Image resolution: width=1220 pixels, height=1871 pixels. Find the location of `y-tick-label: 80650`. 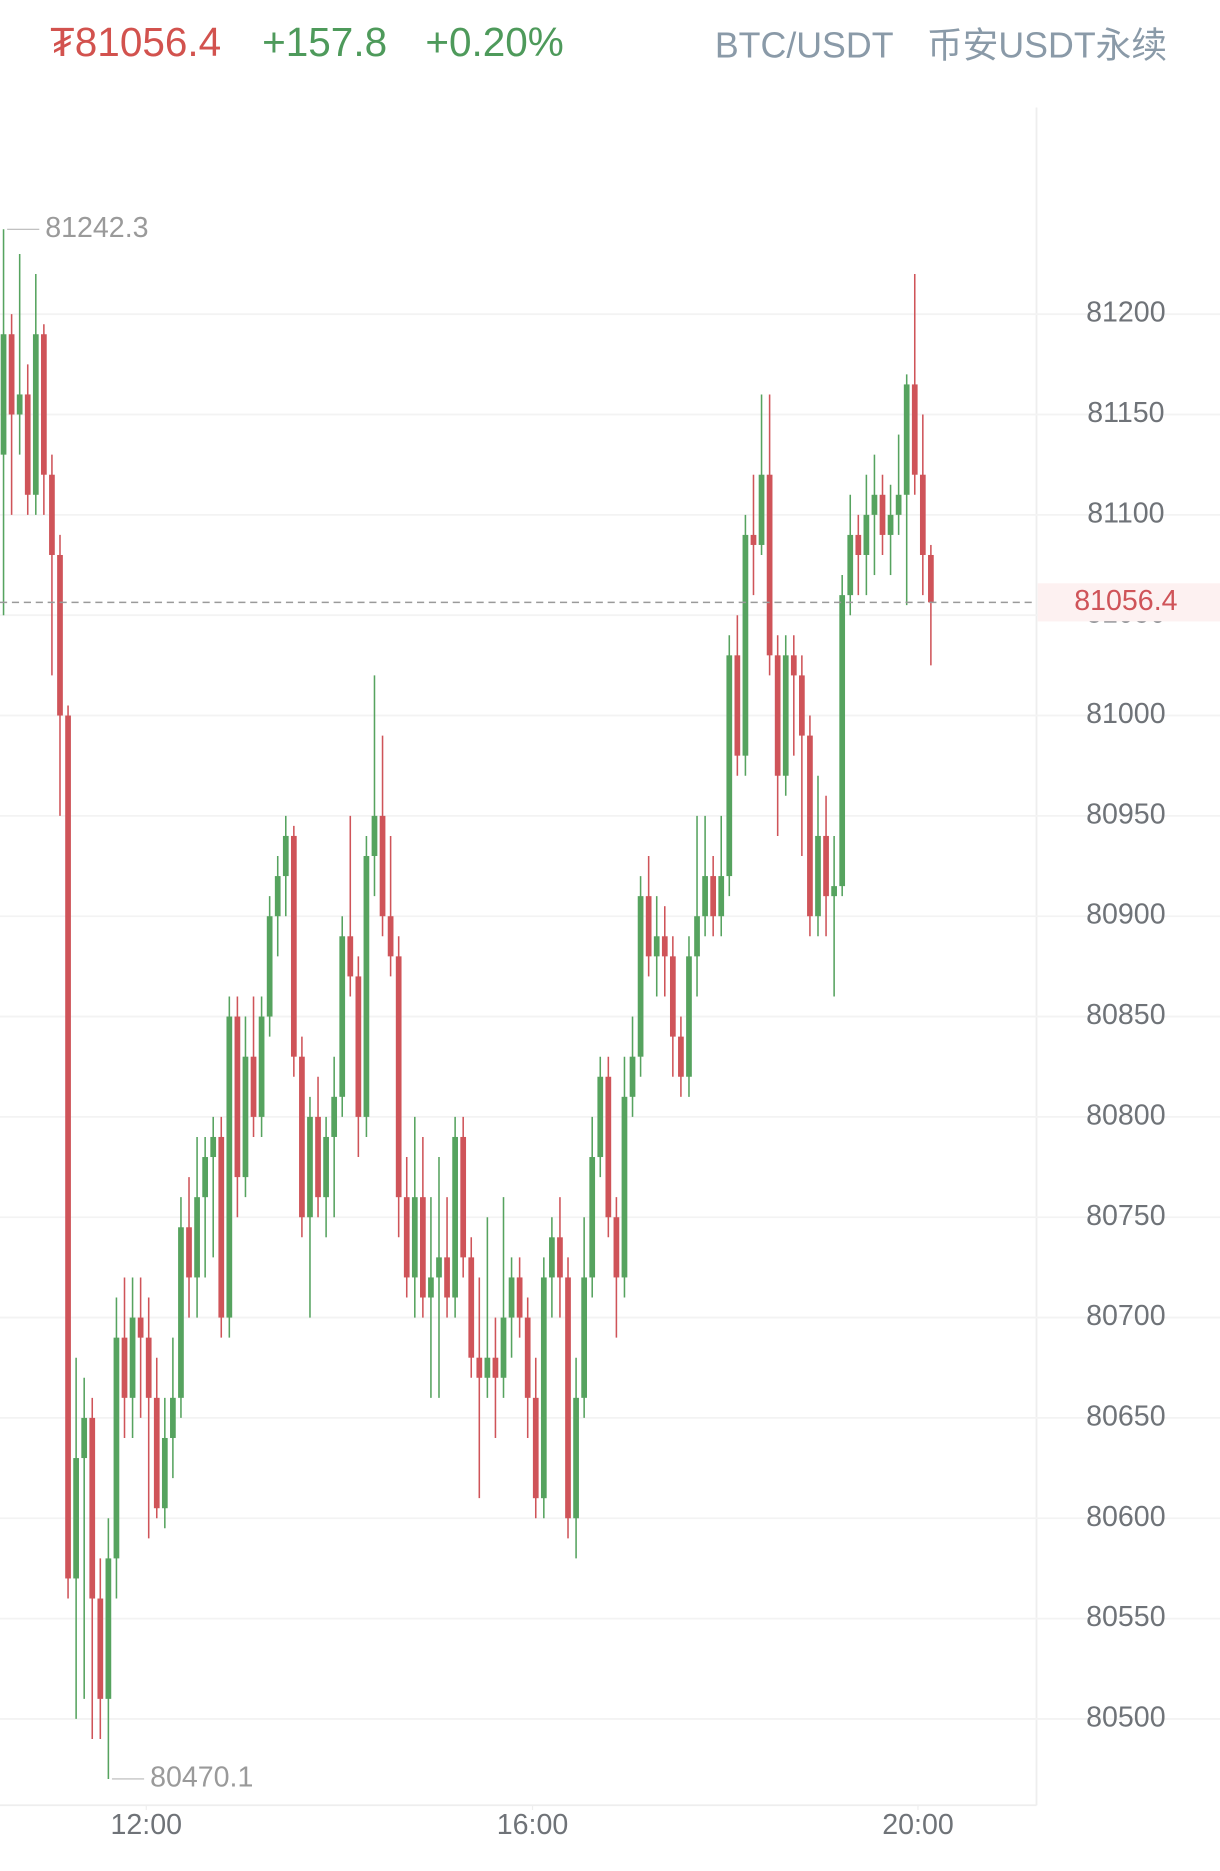

y-tick-label: 80650 is located at coordinates (1125, 1416).